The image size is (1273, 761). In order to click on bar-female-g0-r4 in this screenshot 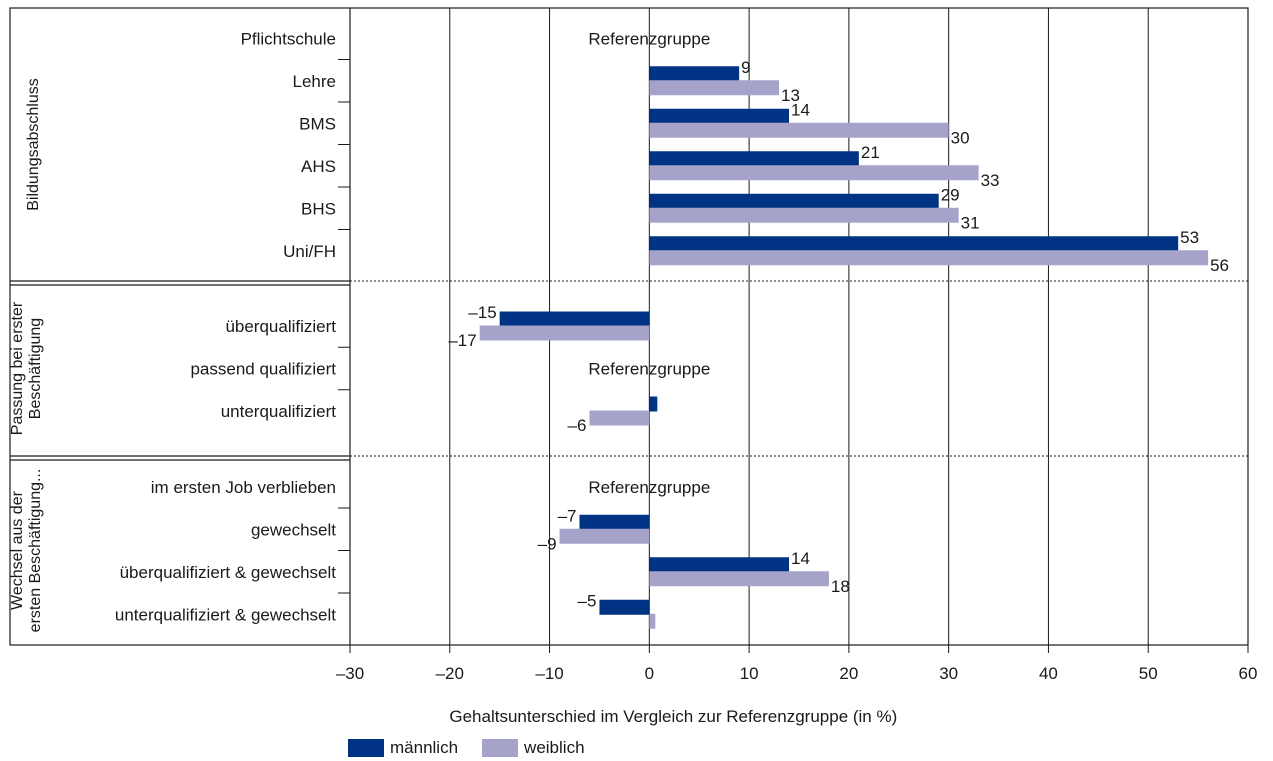, I will do `click(804, 215)`.